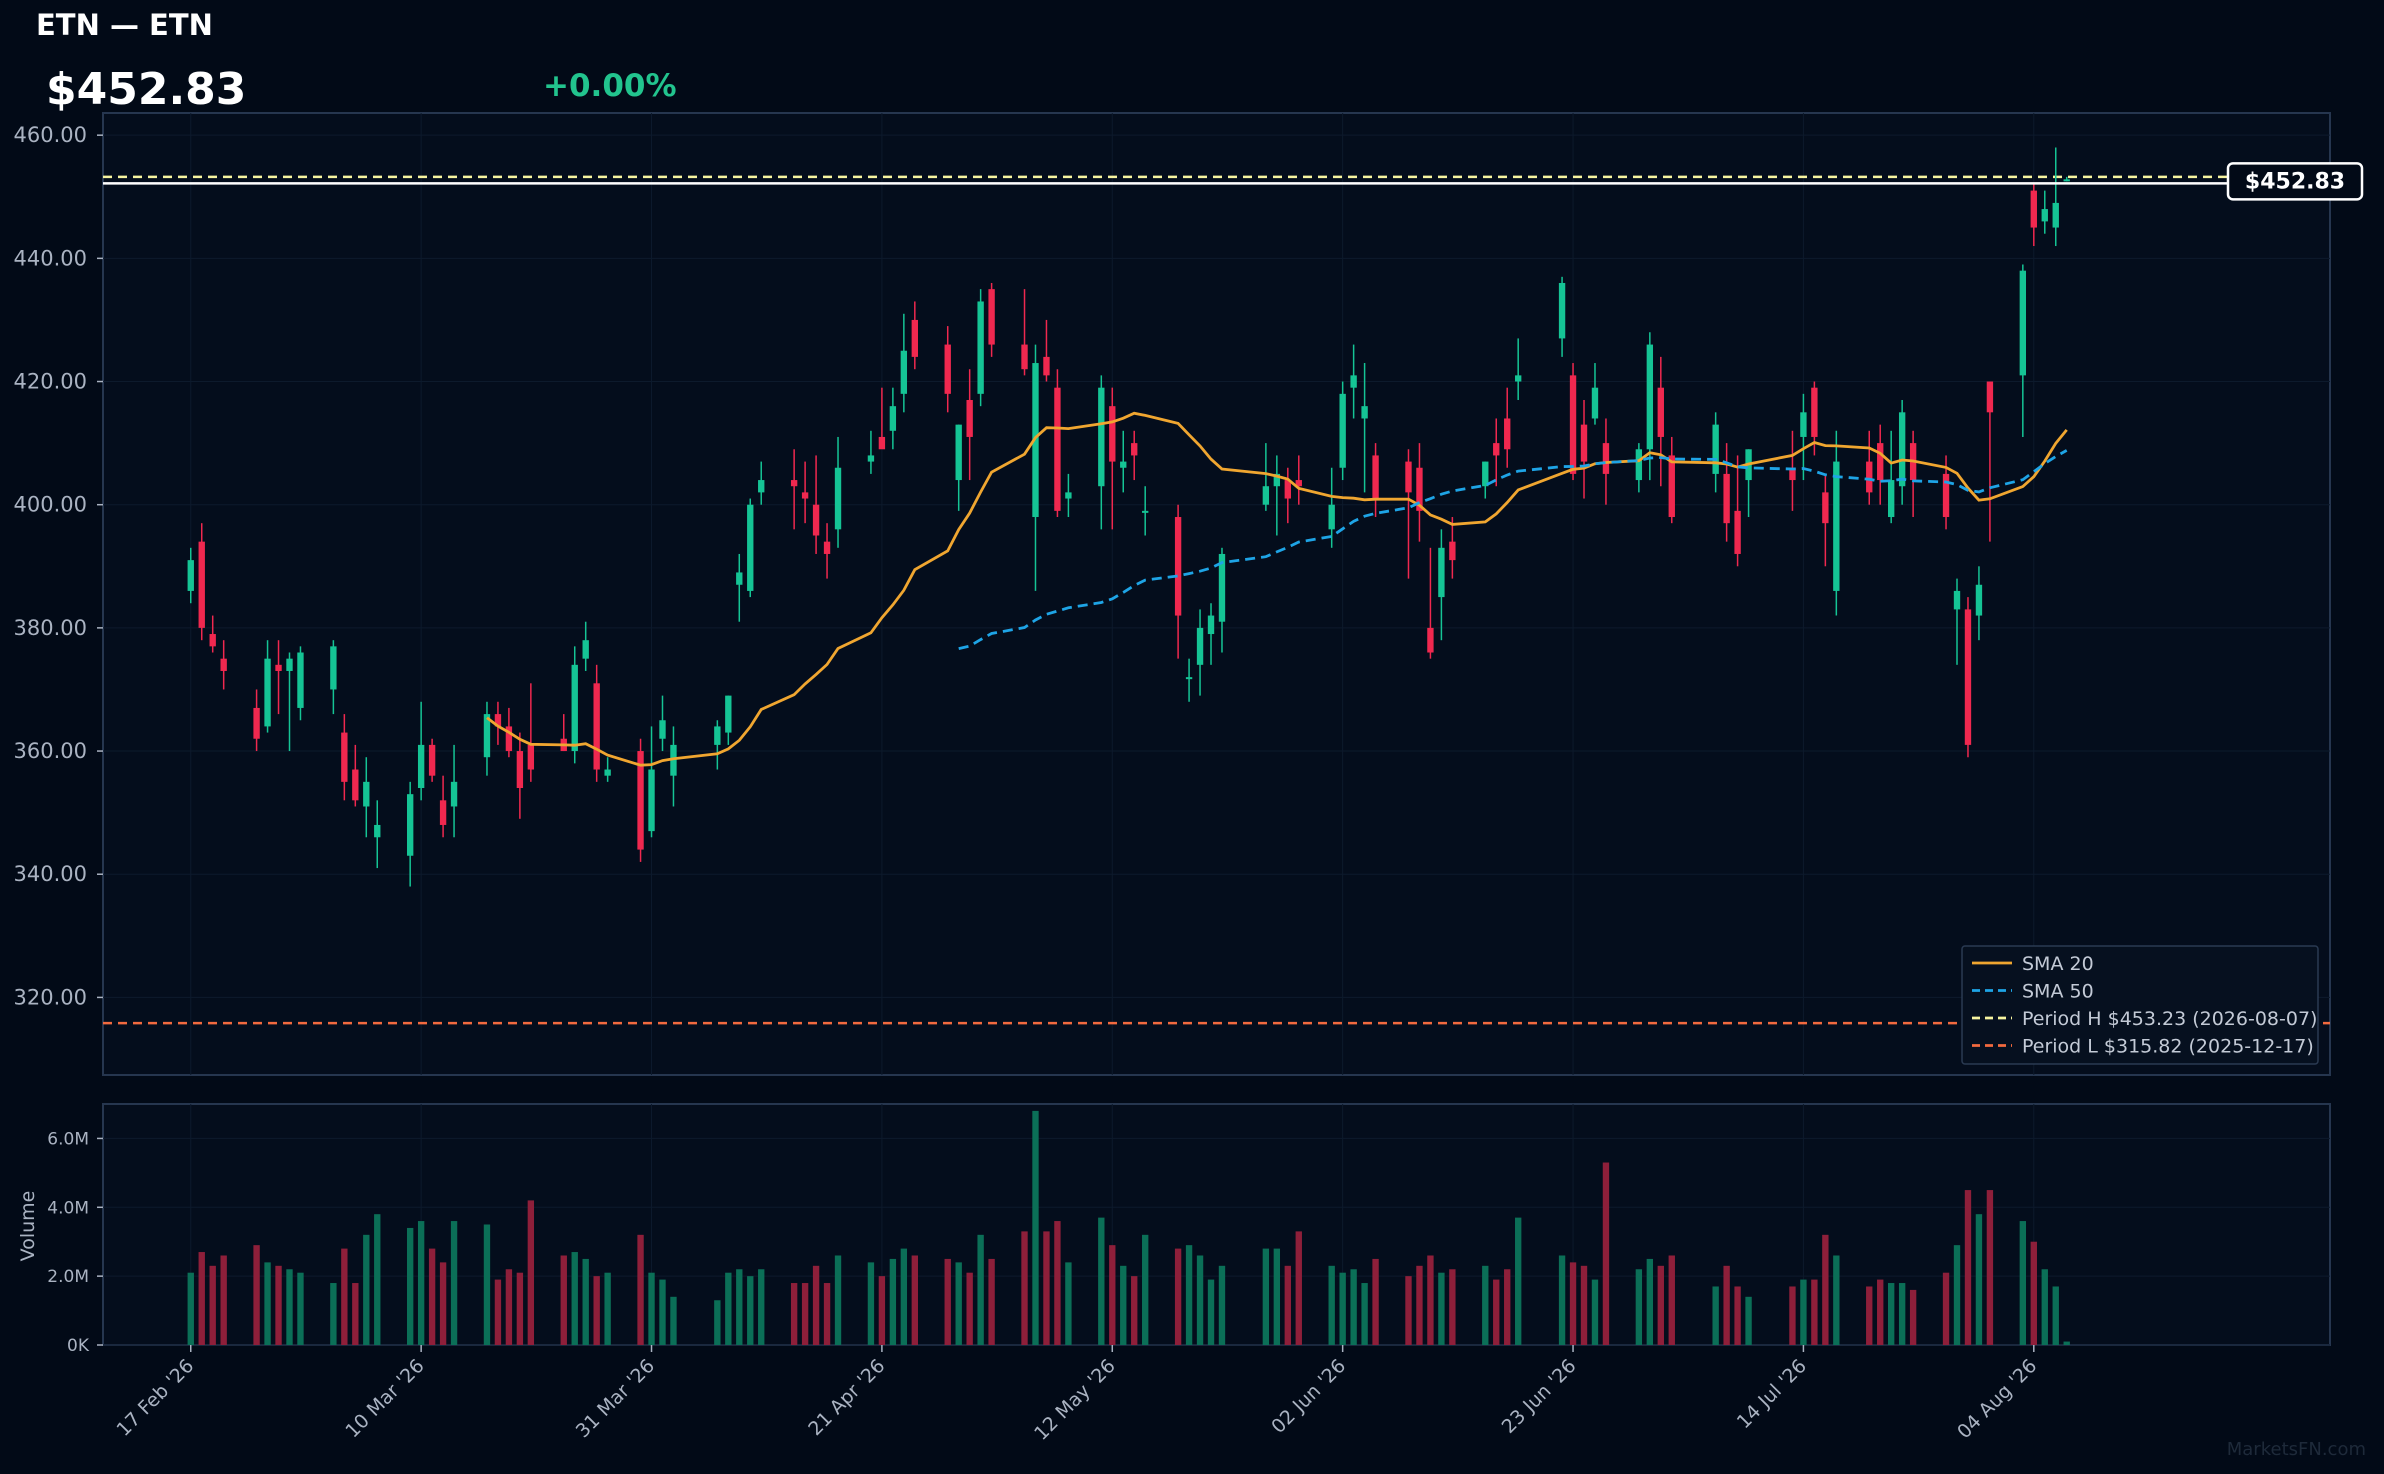 Image resolution: width=2384 pixels, height=1474 pixels. I want to click on volume-tick-label: 2.0M, so click(68, 1277).